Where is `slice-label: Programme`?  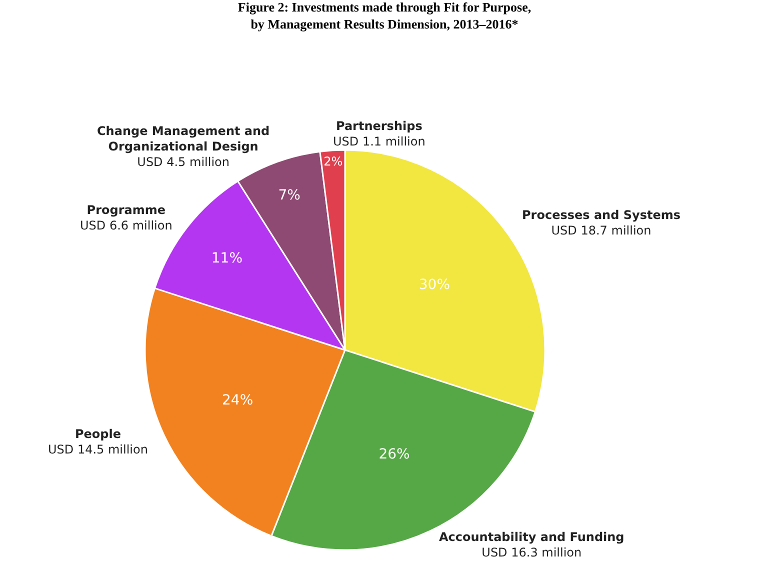 slice-label: Programme is located at coordinates (126, 210).